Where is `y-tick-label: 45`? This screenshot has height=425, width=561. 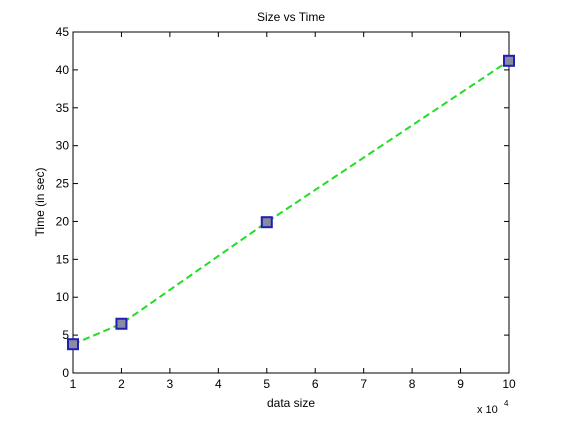
y-tick-label: 45 is located at coordinates (63, 32).